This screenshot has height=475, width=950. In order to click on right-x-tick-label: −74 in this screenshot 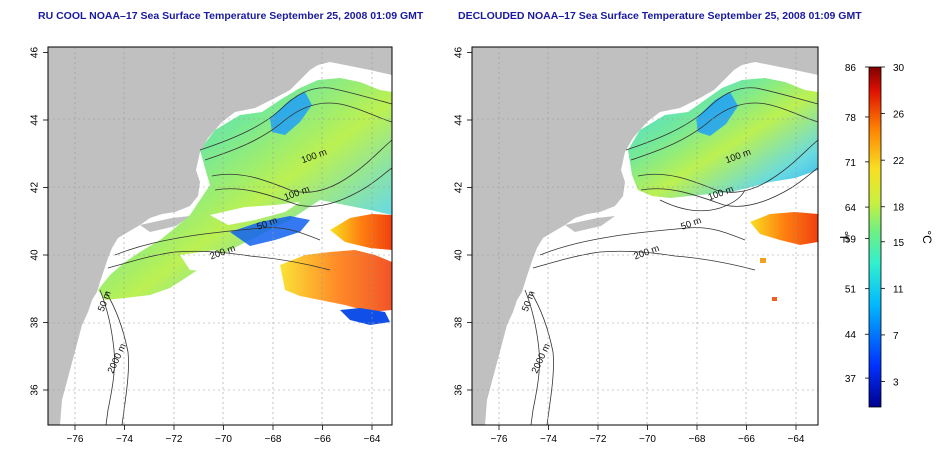, I will do `click(548, 439)`.